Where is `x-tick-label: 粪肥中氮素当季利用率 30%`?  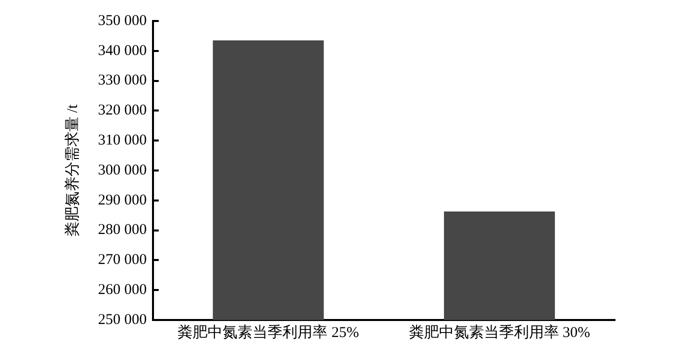 x-tick-label: 粪肥中氮素当季利用率 30% is located at coordinates (499, 332).